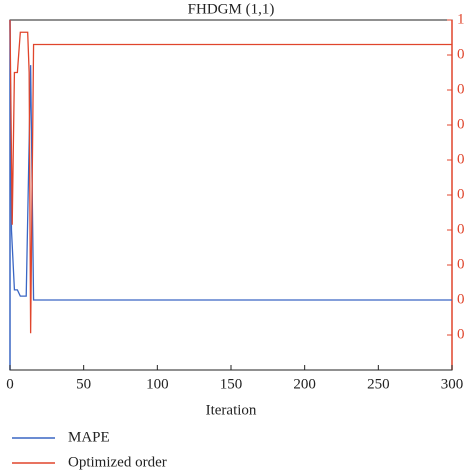 This screenshot has width=474, height=474. I want to click on x-axis-label: Iteration, so click(231, 410).